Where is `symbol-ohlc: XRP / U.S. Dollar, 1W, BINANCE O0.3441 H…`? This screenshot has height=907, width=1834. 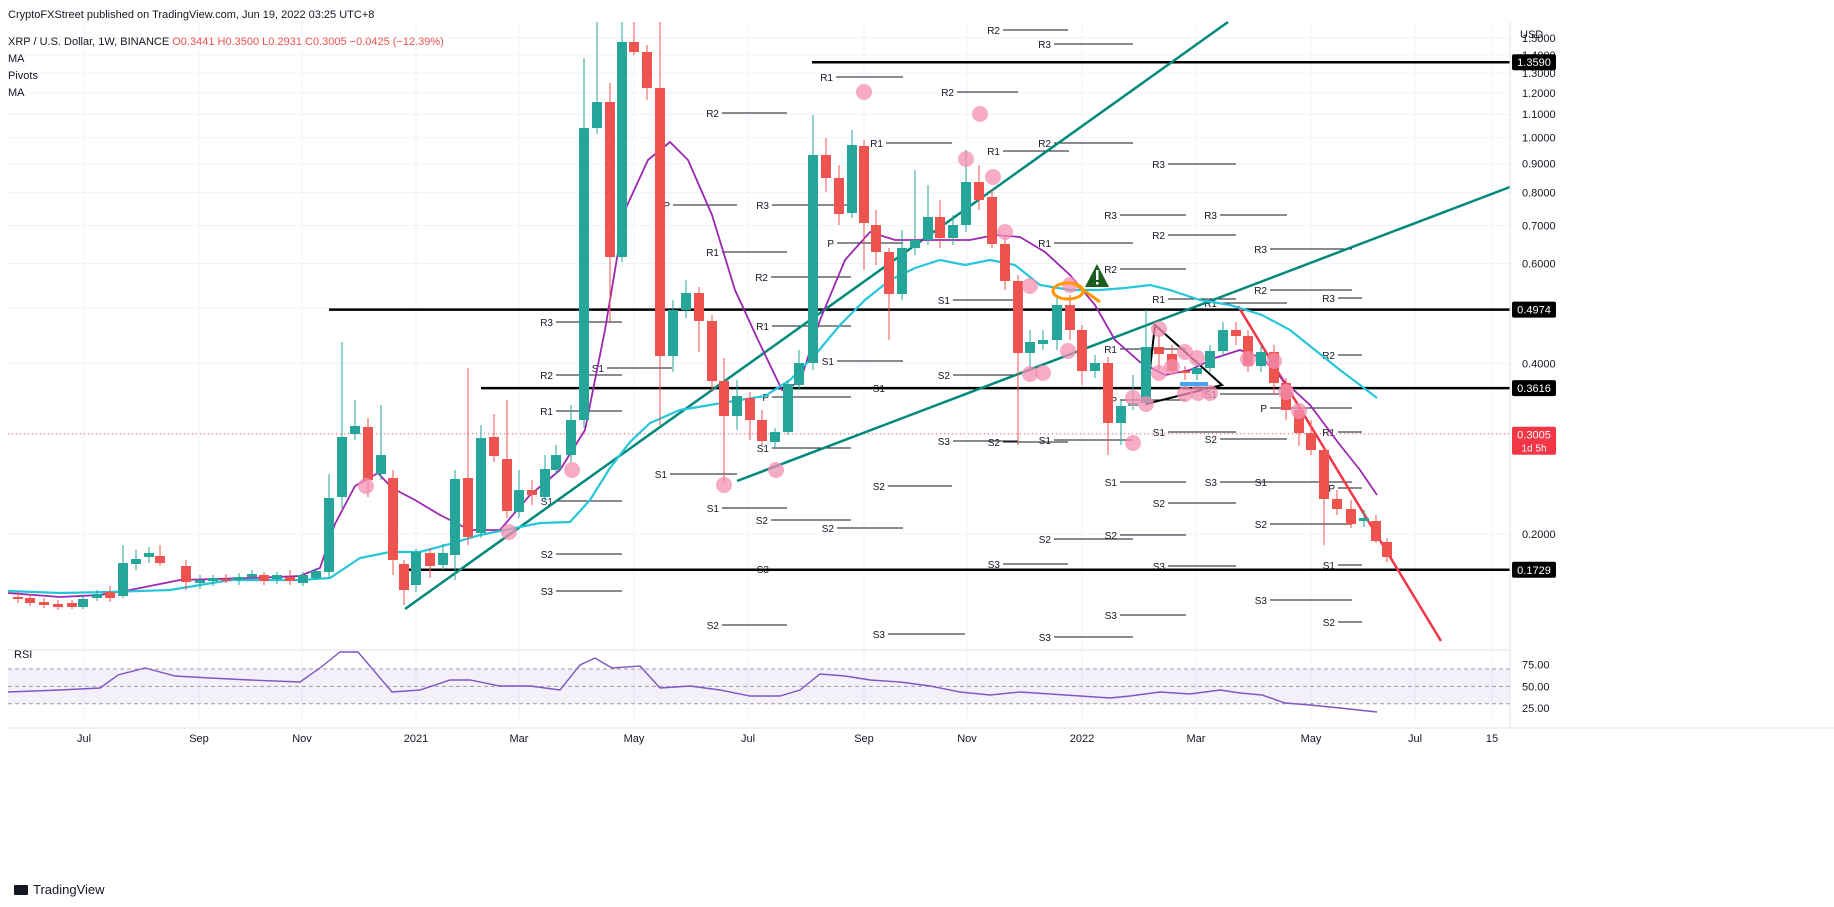 symbol-ohlc: XRP / U.S. Dollar, 1W, BINANCE O0.3441 H… is located at coordinates (226, 42).